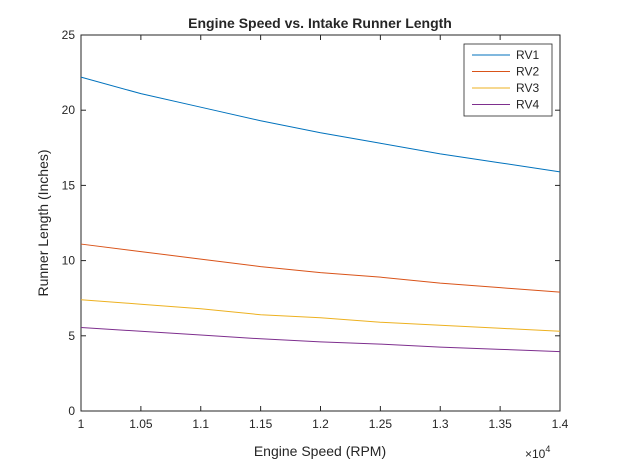 Image resolution: width=619 pixels, height=463 pixels. What do you see at coordinates (69, 35) in the screenshot?
I see `y-tick-label: 25` at bounding box center [69, 35].